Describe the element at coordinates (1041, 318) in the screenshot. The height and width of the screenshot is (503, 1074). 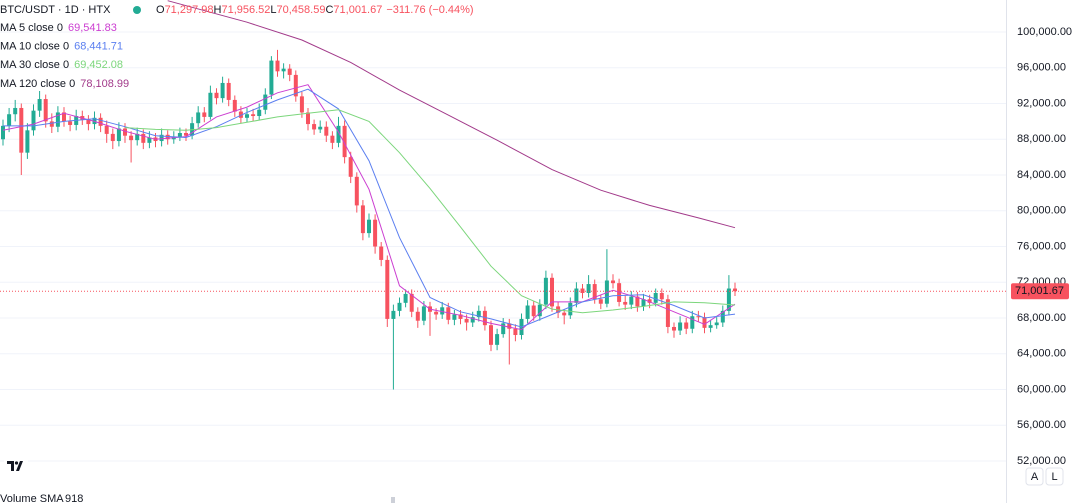
I see `y-tick-label: 68,000.00` at that location.